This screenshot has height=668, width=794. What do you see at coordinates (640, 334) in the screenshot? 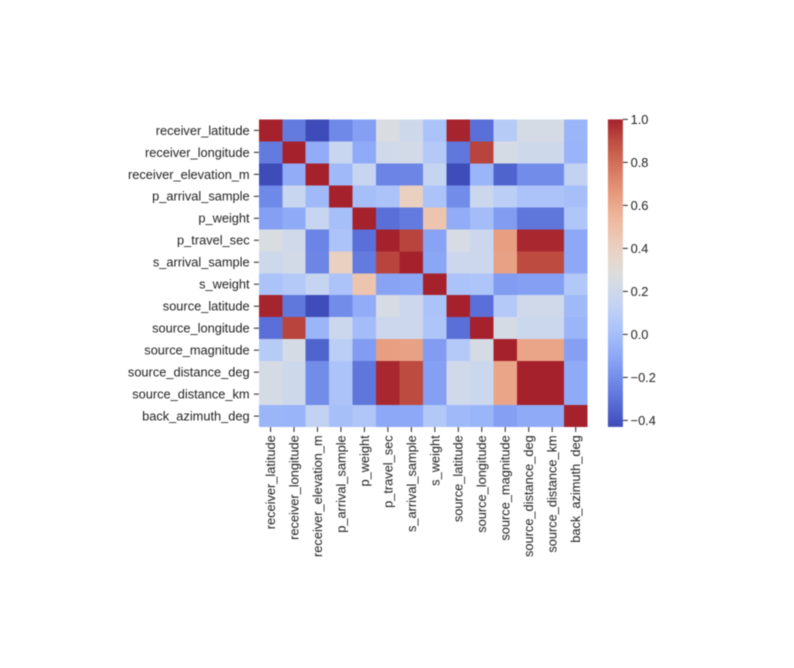
I see `svg-text: 0.0` at bounding box center [640, 334].